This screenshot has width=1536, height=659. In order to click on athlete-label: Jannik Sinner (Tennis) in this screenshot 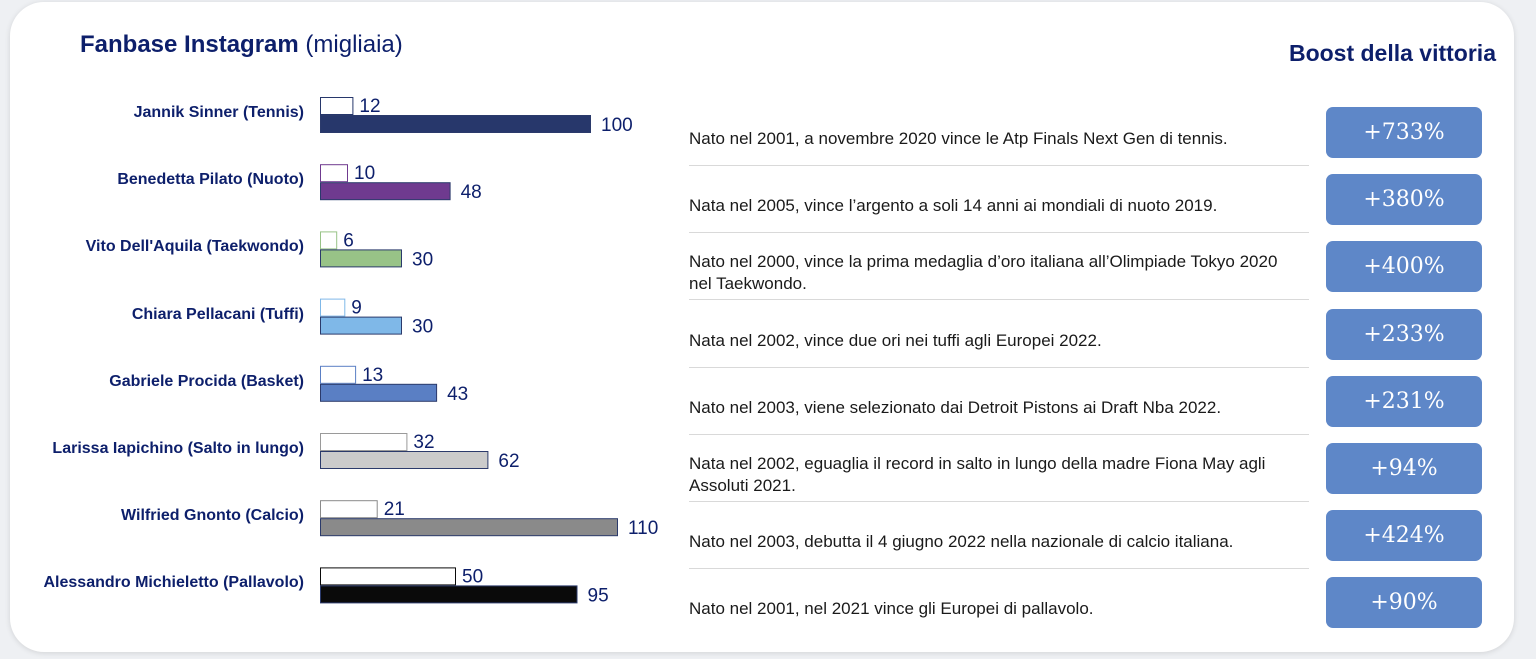, I will do `click(218, 112)`.